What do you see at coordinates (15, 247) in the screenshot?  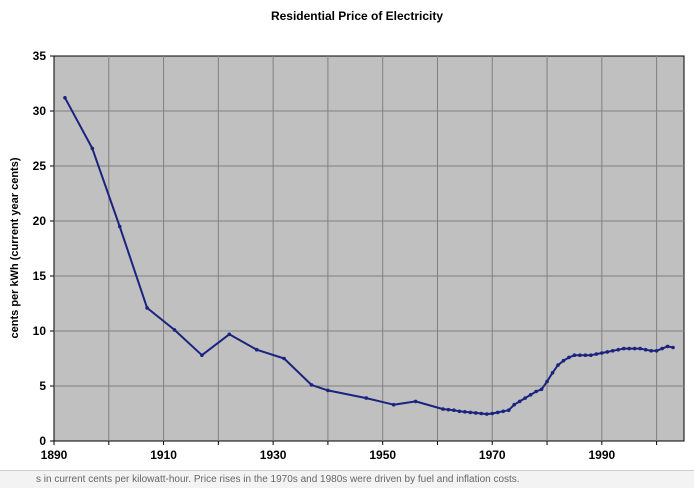 I see `y-axis-title: cents per kWh (current year cents)` at bounding box center [15, 247].